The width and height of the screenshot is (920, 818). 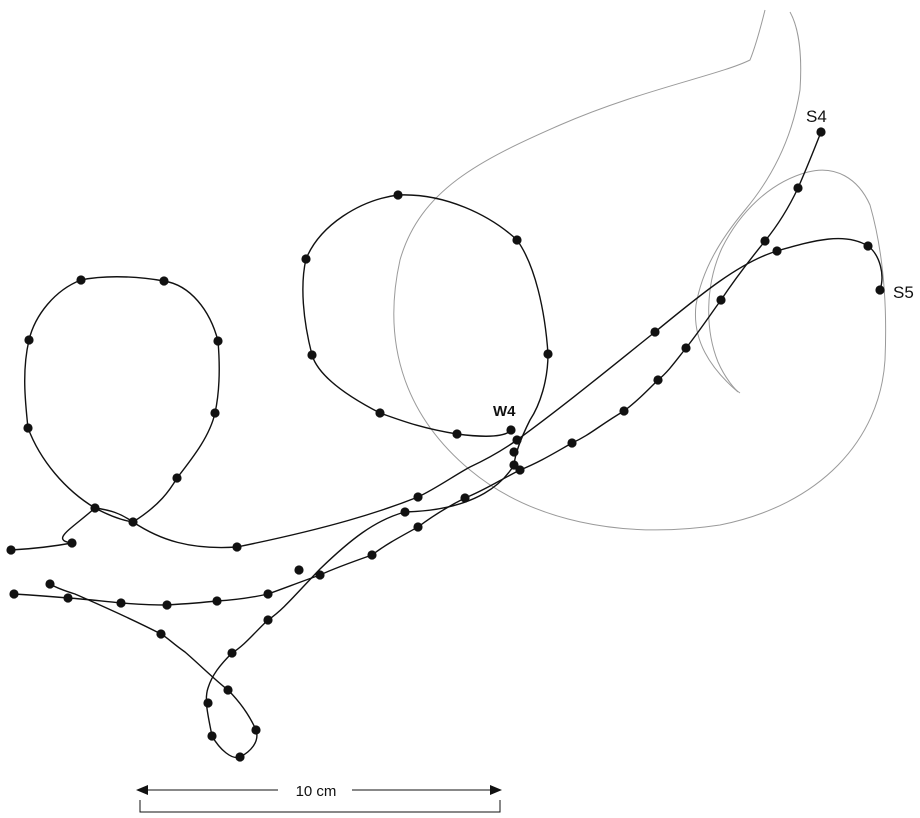 What do you see at coordinates (320, 806) in the screenshot?
I see `scale-bracket` at bounding box center [320, 806].